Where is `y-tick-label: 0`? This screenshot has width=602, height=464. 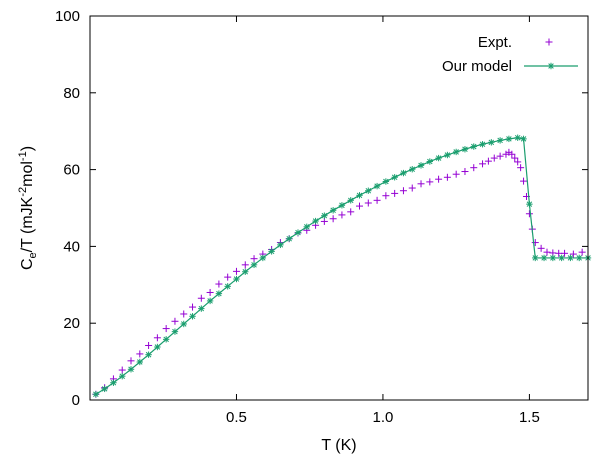
y-tick-label: 0 is located at coordinates (76, 400).